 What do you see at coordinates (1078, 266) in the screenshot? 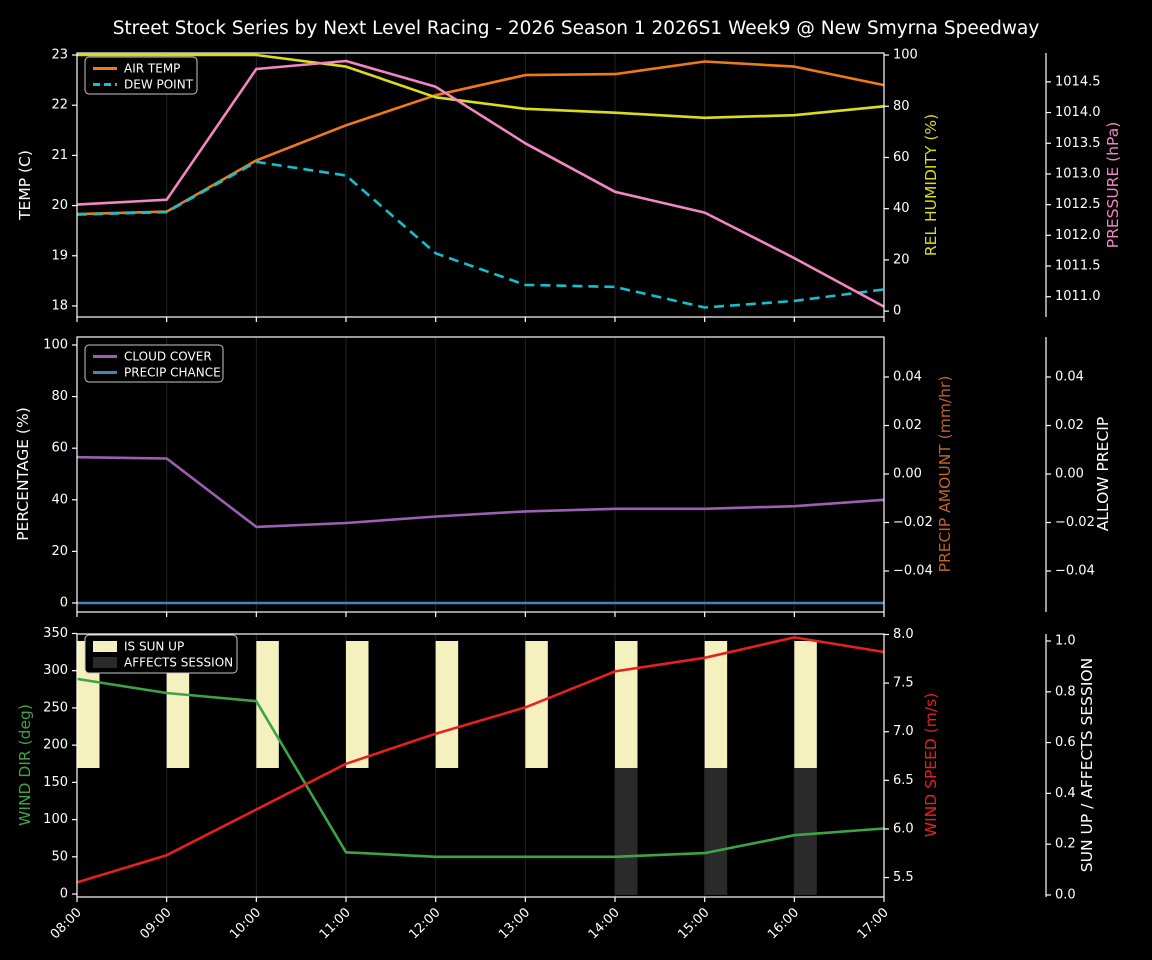
I see `tick-label: 1011.5` at bounding box center [1078, 266].